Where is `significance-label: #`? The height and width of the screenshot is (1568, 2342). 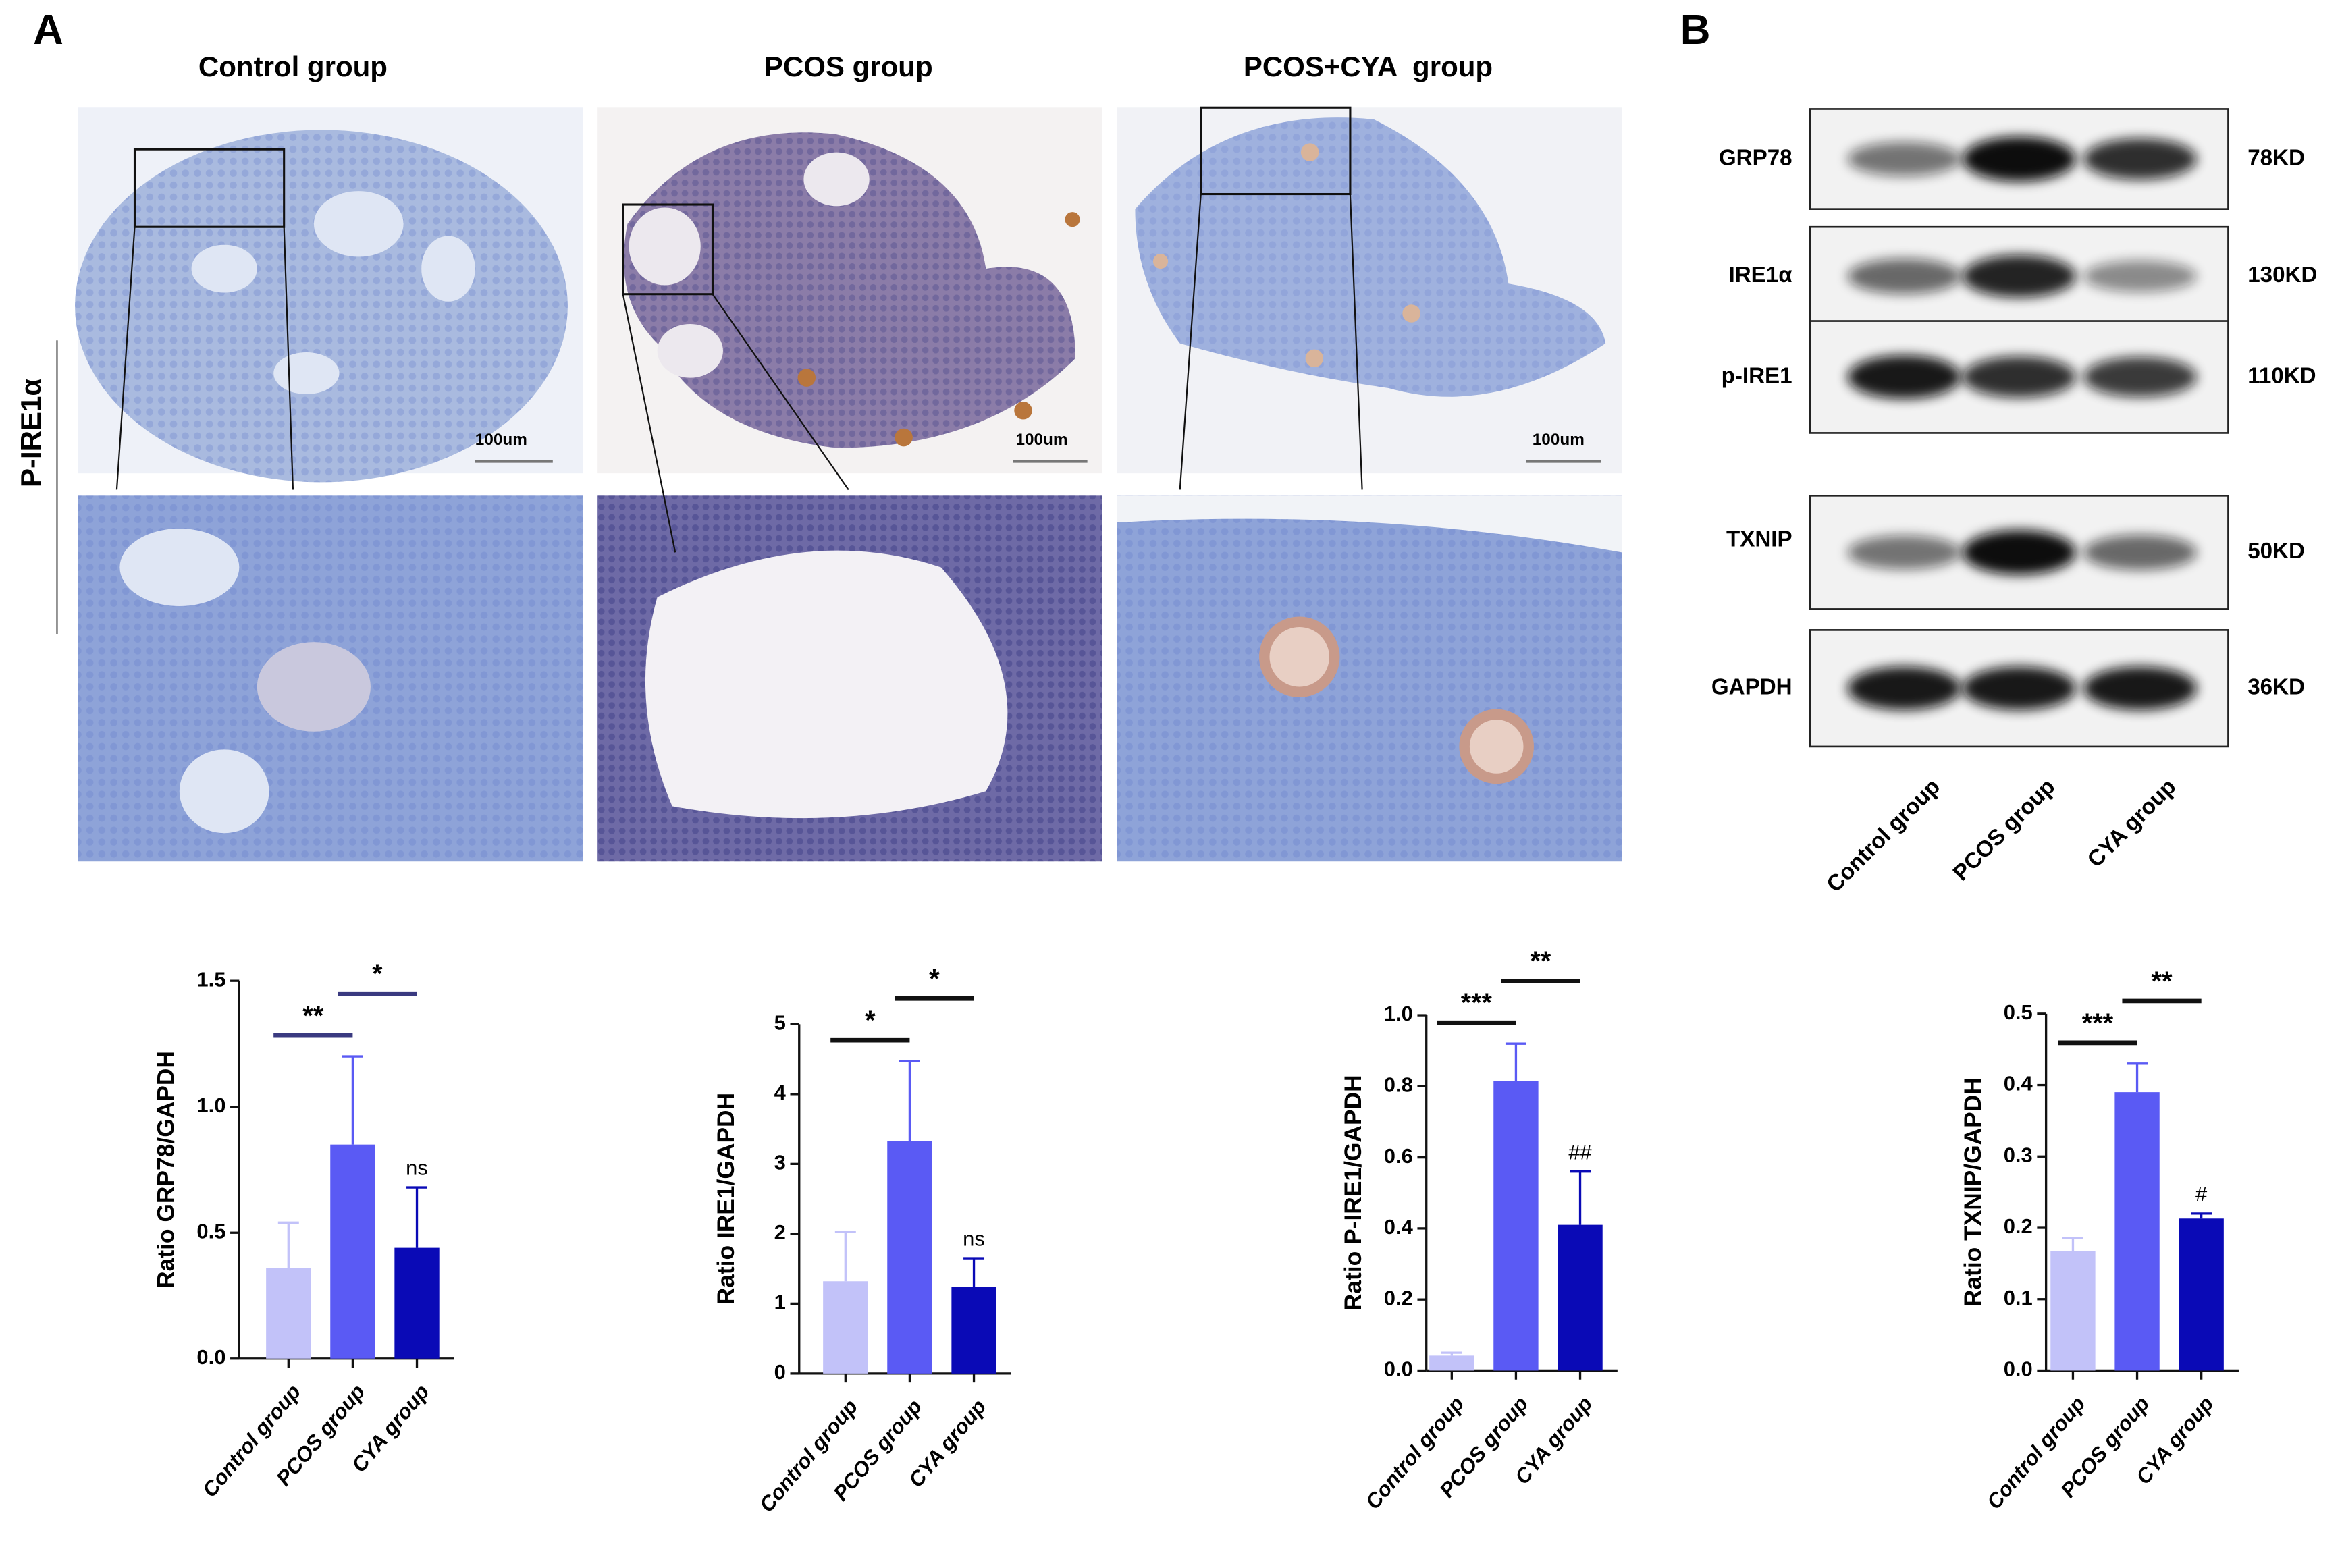
significance-label: # is located at coordinates (2201, 1194).